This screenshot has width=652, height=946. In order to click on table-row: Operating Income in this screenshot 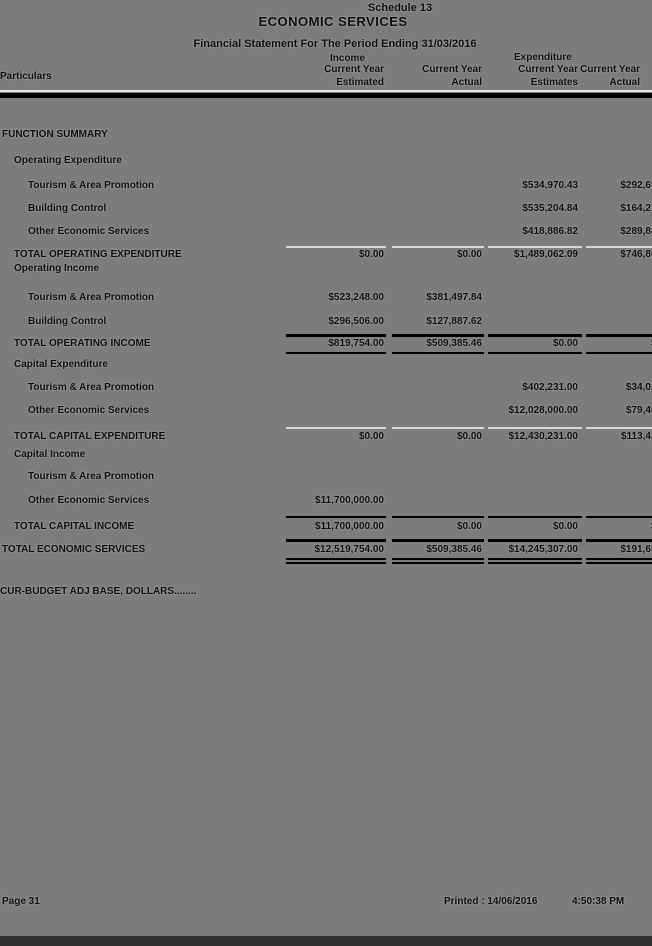, I will do `click(326, 270)`.